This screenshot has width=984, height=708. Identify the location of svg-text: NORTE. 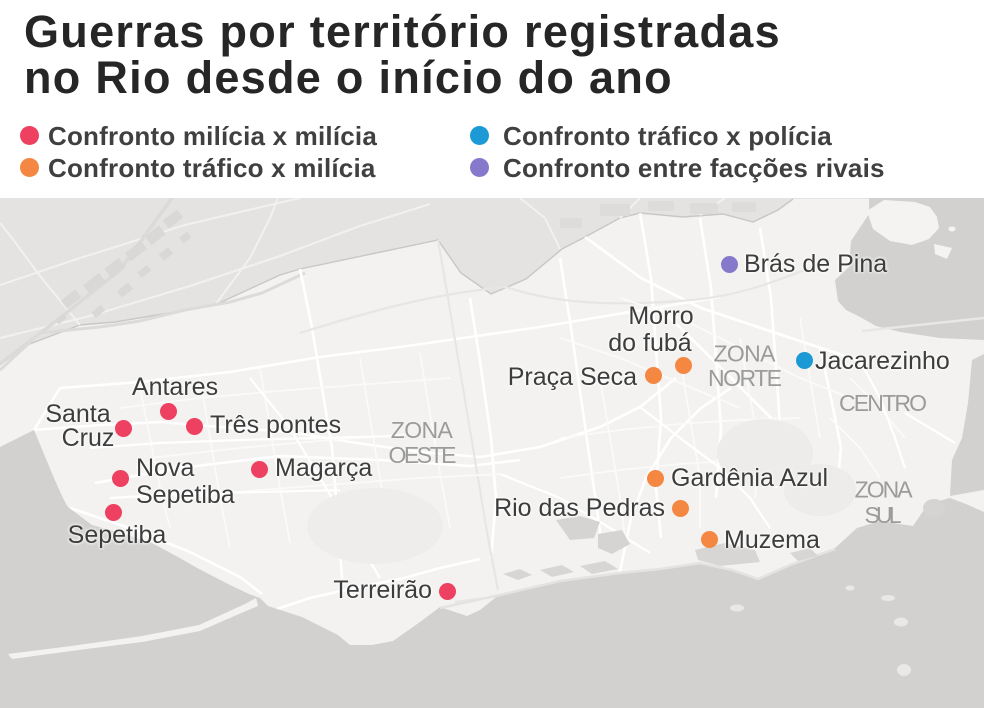
(745, 378).